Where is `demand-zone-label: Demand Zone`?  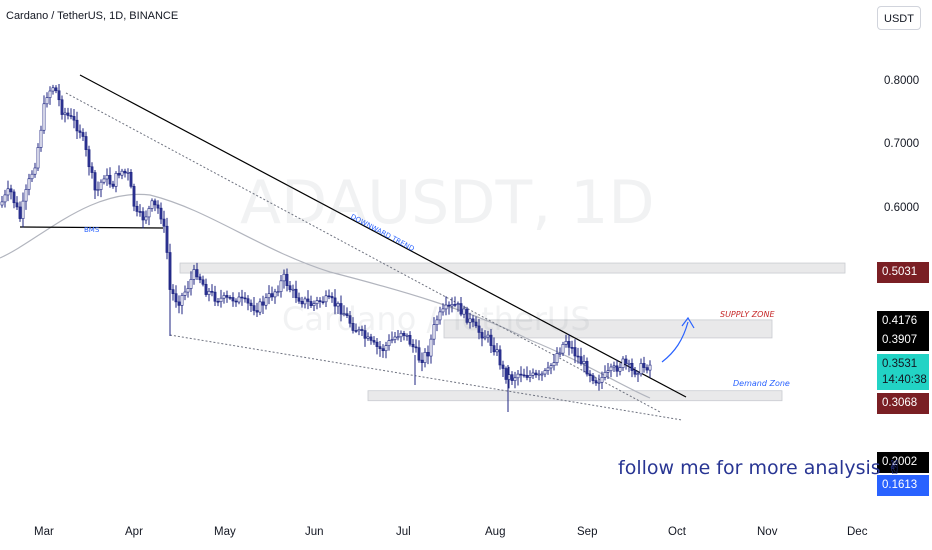
demand-zone-label: Demand Zone is located at coordinates (761, 383).